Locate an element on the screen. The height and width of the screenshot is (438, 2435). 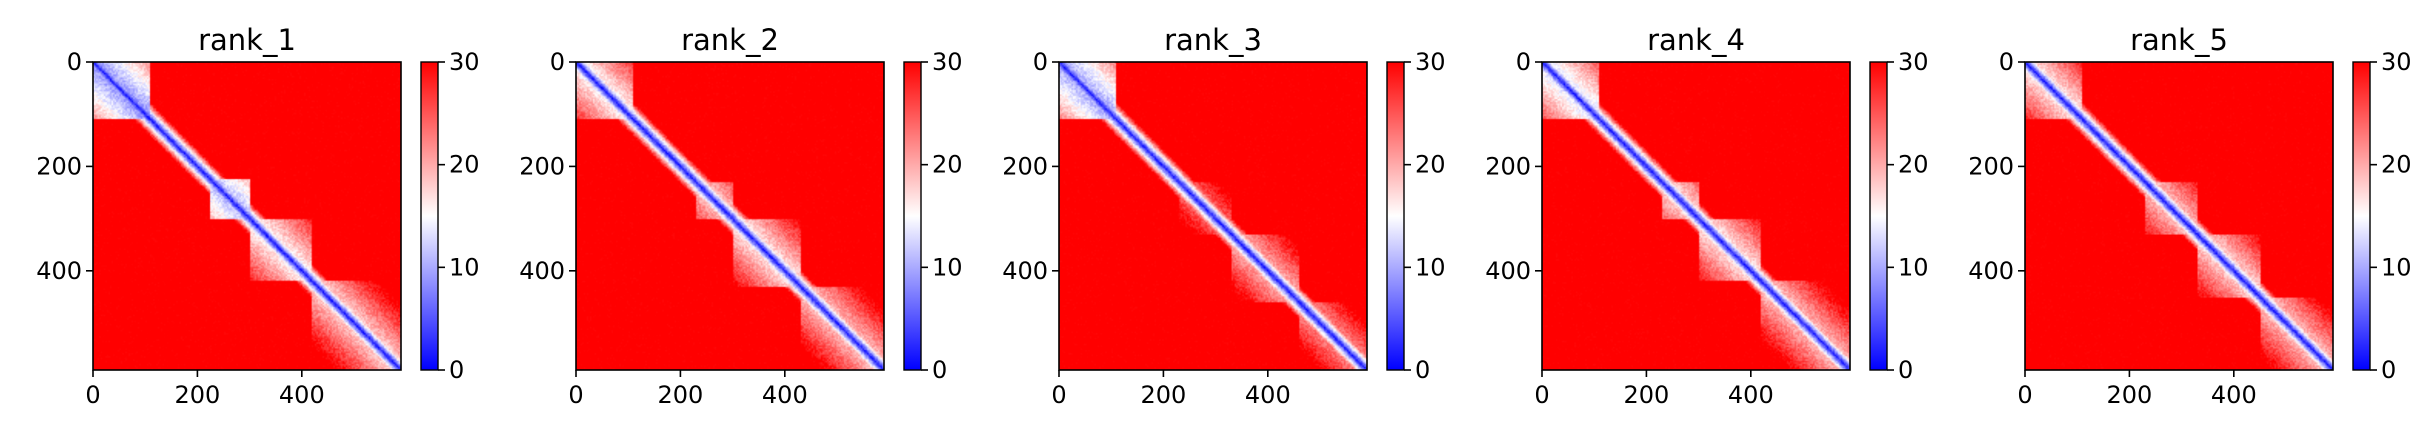
panel-title: rank_1 is located at coordinates (247, 40).